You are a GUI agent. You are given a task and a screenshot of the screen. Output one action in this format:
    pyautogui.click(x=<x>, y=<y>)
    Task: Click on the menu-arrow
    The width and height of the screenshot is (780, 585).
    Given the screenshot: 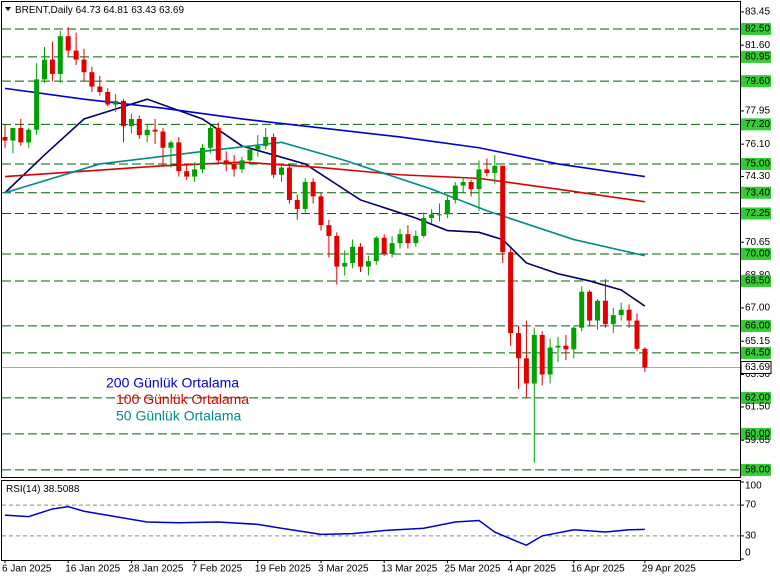 What is the action you would take?
    pyautogui.click(x=8, y=9)
    